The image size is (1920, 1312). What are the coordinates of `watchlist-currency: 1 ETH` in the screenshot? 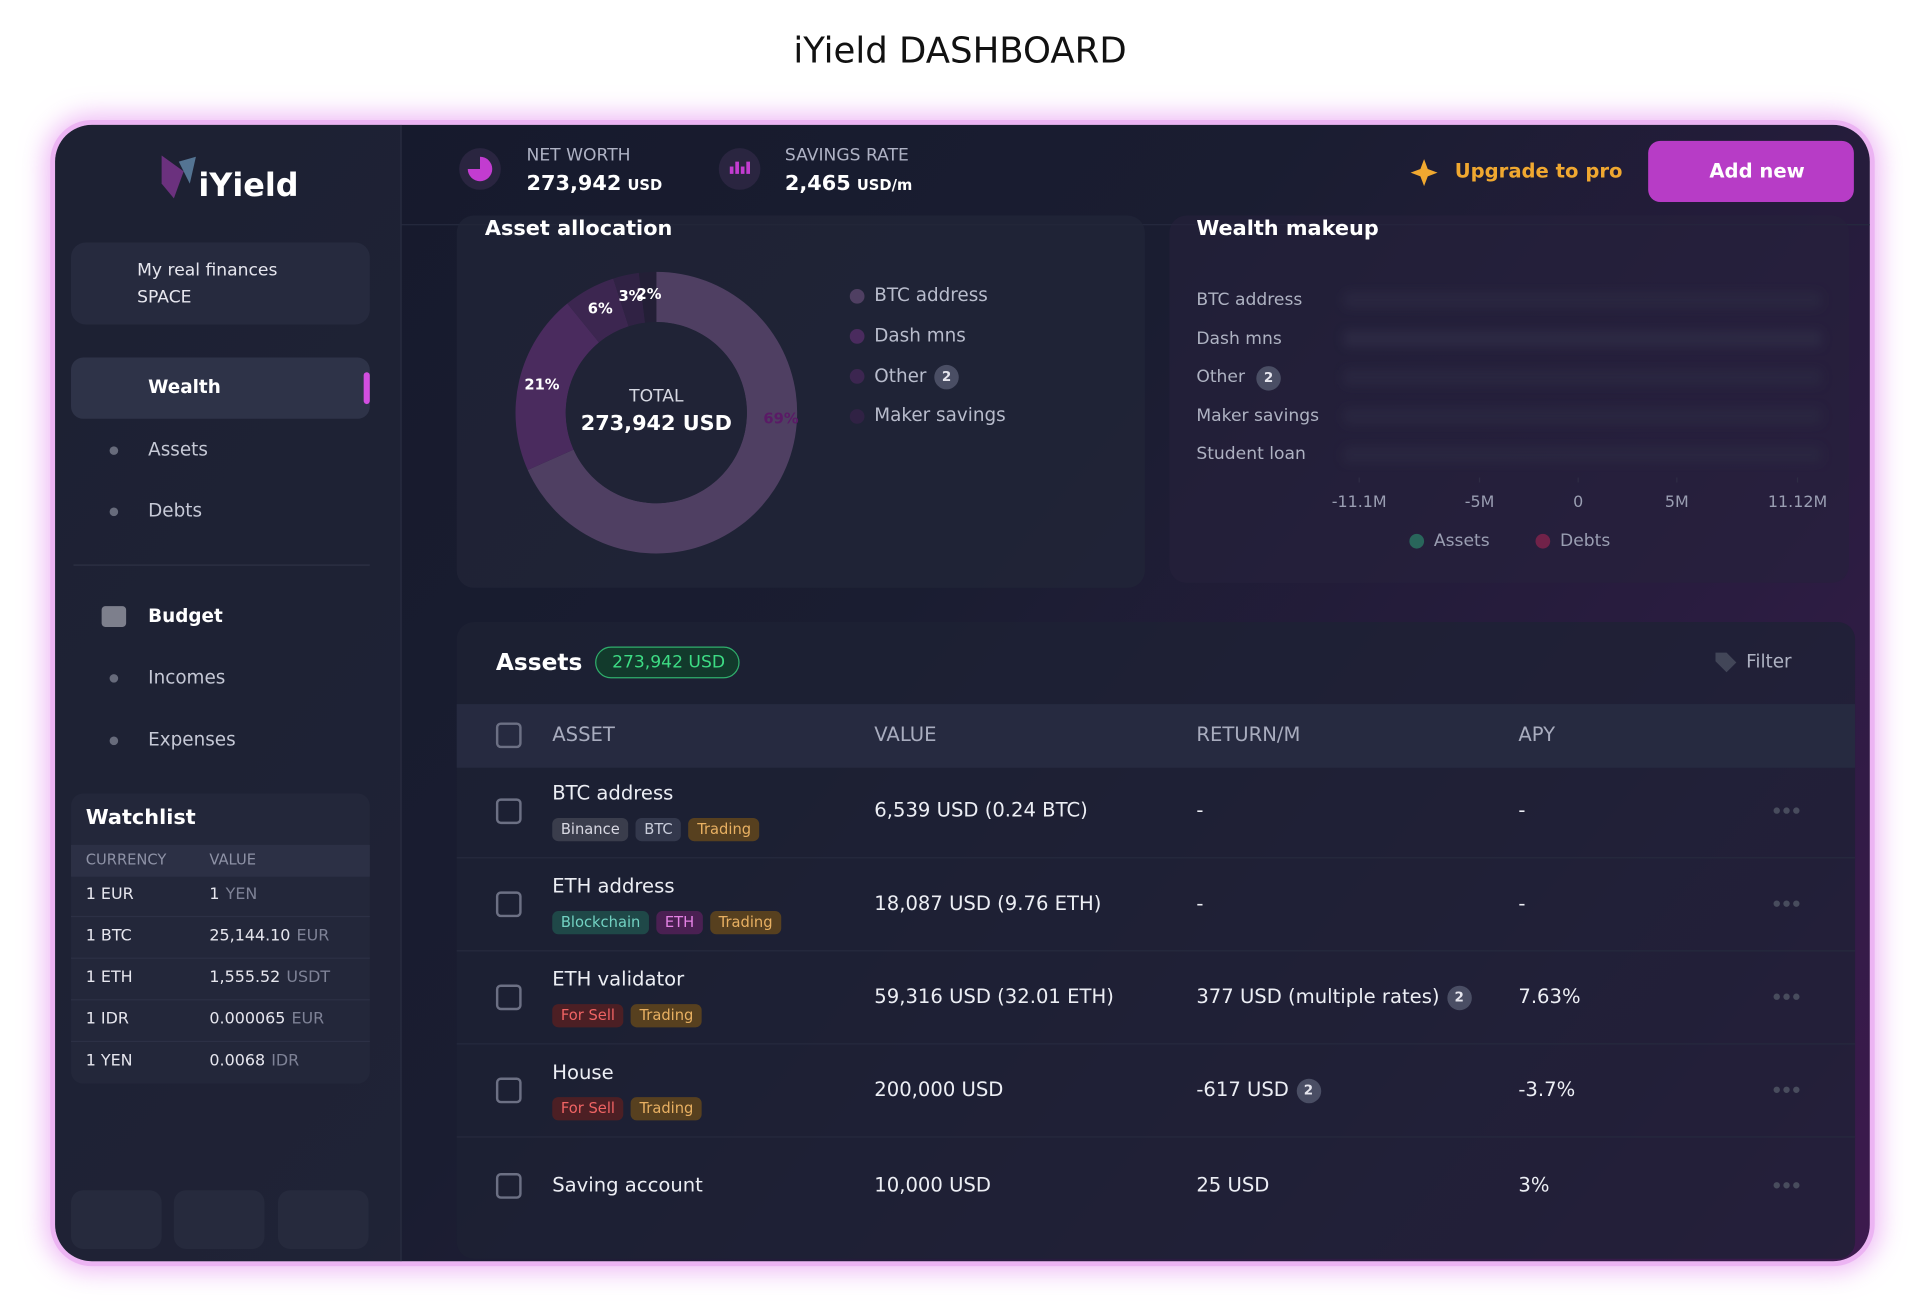 It's located at (109, 977).